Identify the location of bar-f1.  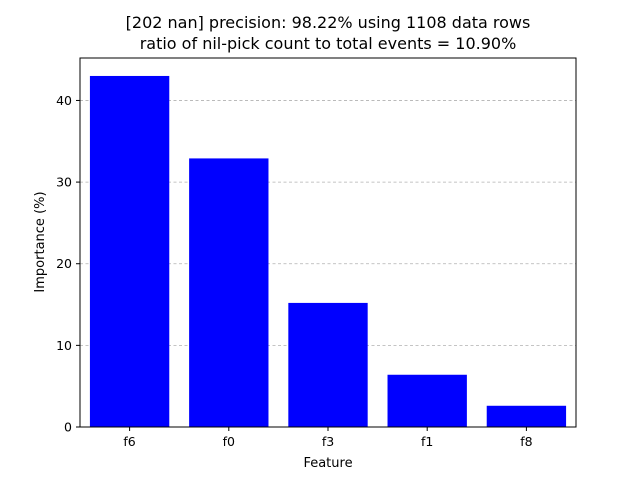
(427, 400).